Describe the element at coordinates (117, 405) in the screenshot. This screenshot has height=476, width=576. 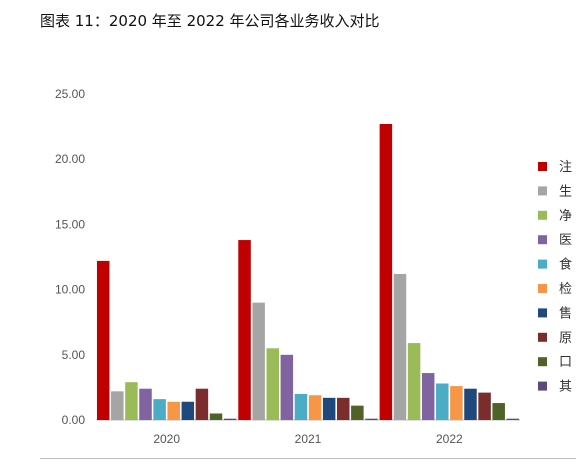
I see `bar-2020-生` at that location.